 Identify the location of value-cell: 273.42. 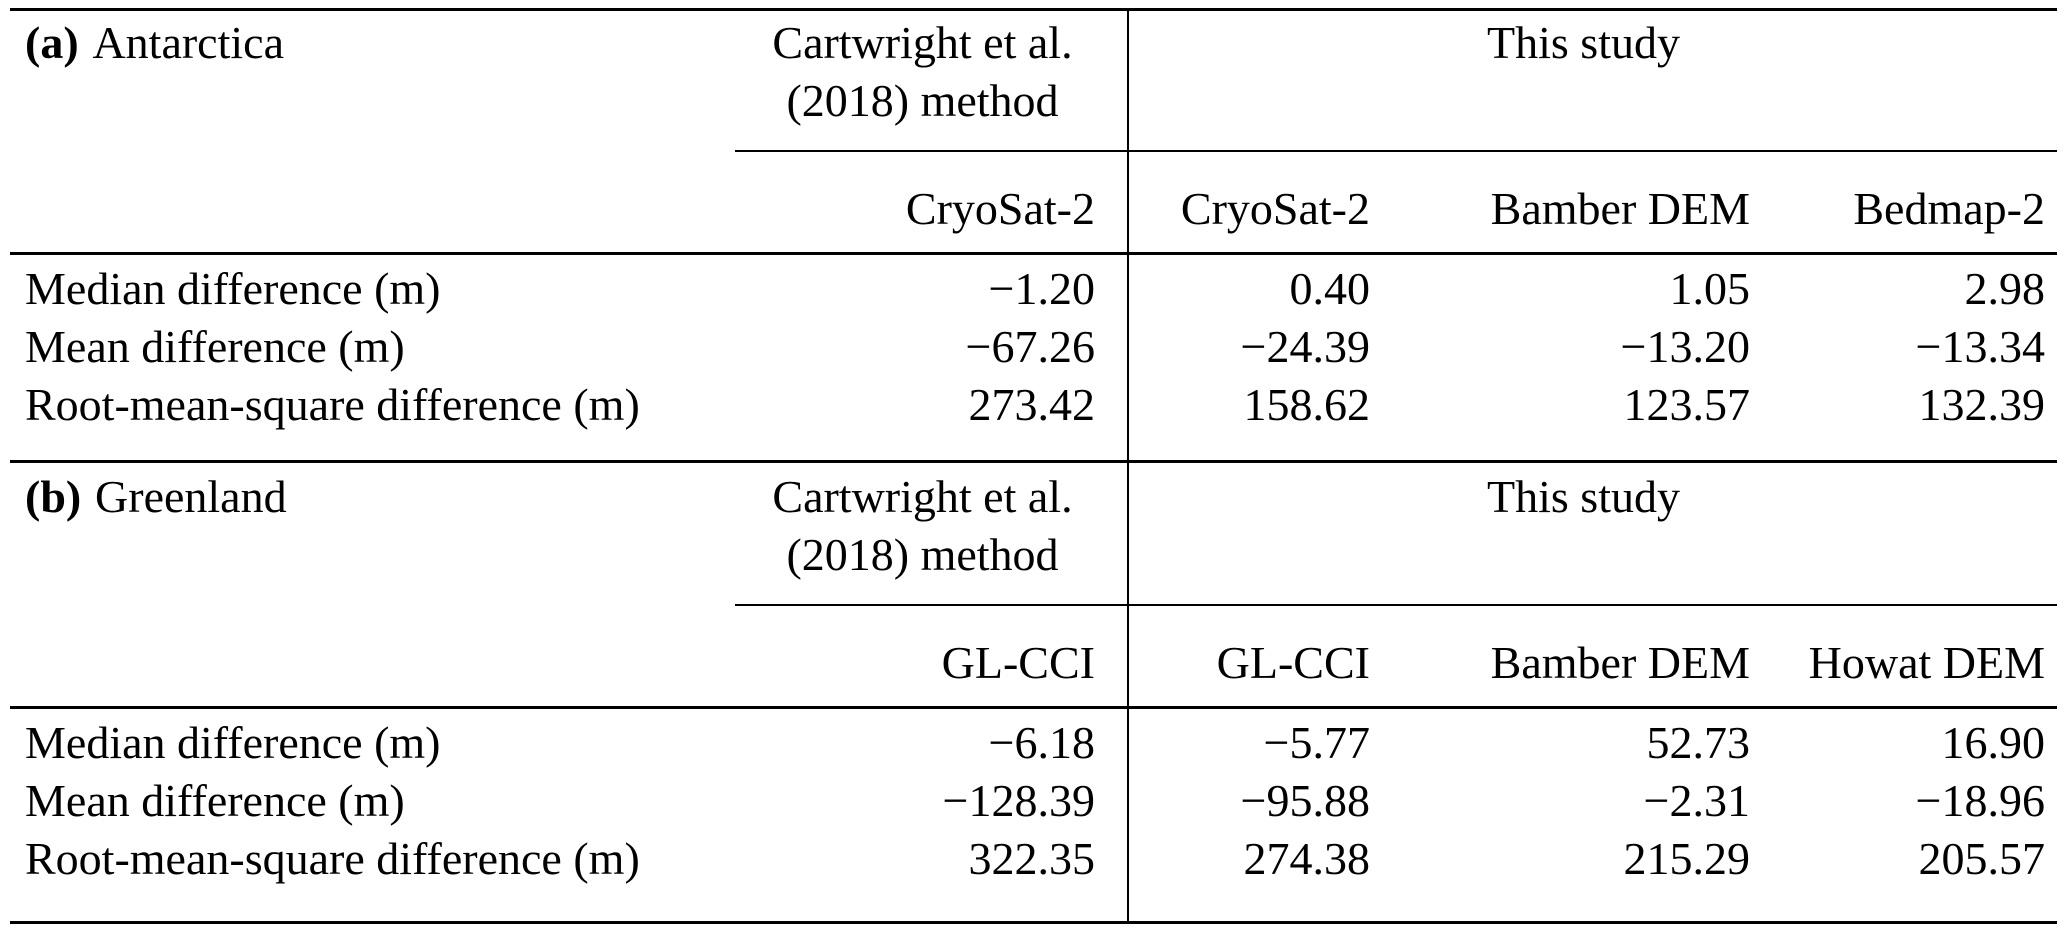
(1032, 404).